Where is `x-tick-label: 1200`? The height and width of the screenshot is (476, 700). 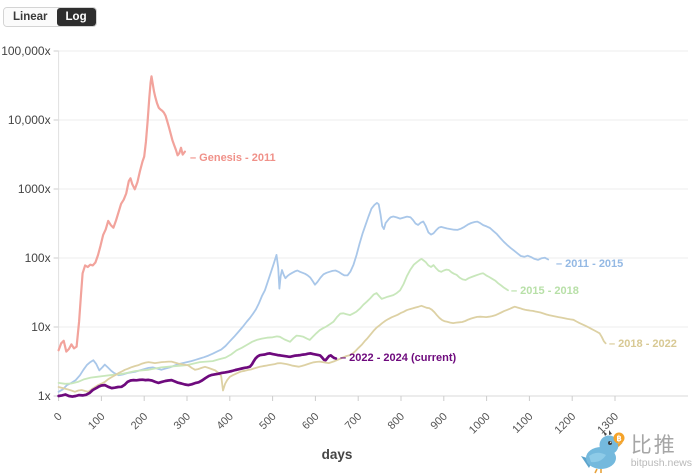 x-tick-label: 1200 is located at coordinates (566, 424).